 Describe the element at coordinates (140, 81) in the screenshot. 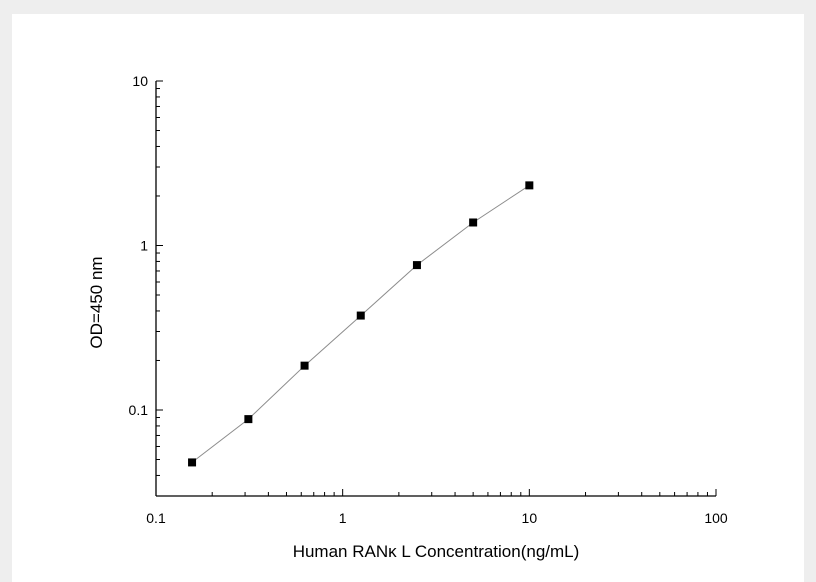

I see `y-tick-label: 10` at that location.